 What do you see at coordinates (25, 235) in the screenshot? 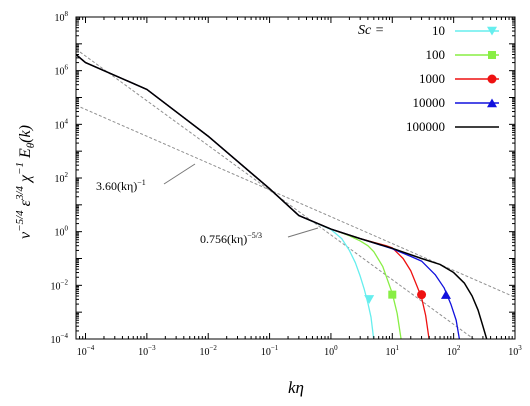
I see `ylabel-nu: ν` at bounding box center [25, 235].